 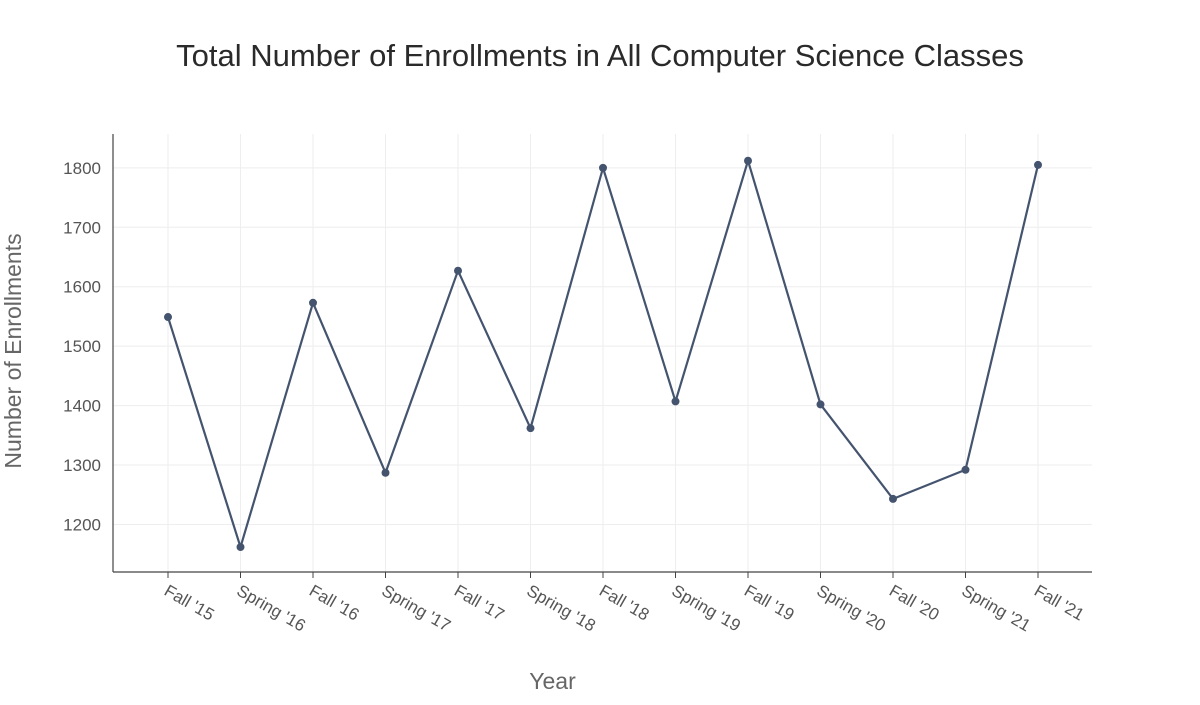 What do you see at coordinates (479, 603) in the screenshot?
I see `x-tick-label: Fall '17` at bounding box center [479, 603].